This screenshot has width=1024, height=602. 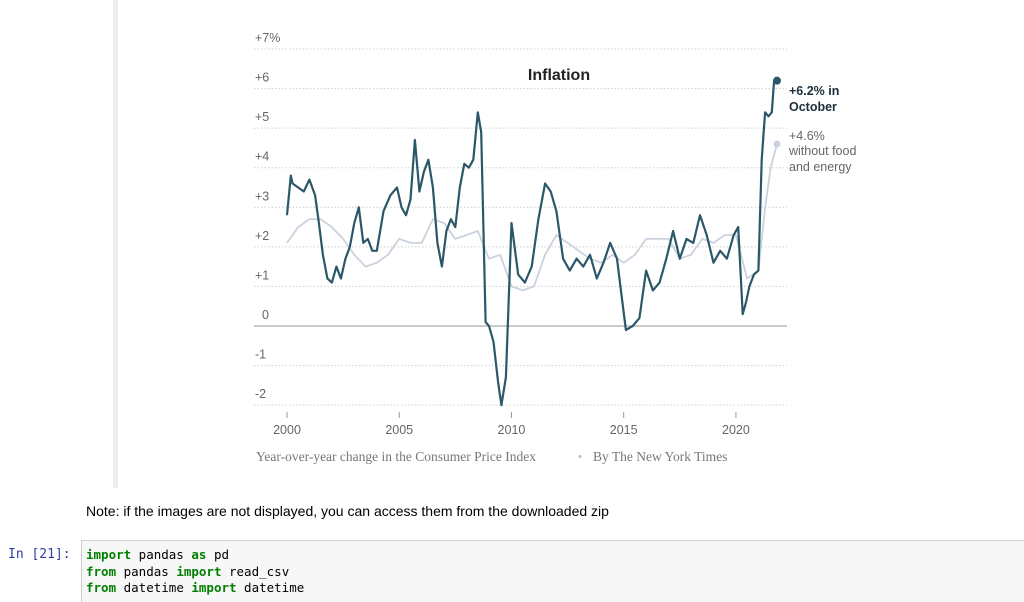 What do you see at coordinates (260, 394) in the screenshot?
I see `y-tick-label: -2` at bounding box center [260, 394].